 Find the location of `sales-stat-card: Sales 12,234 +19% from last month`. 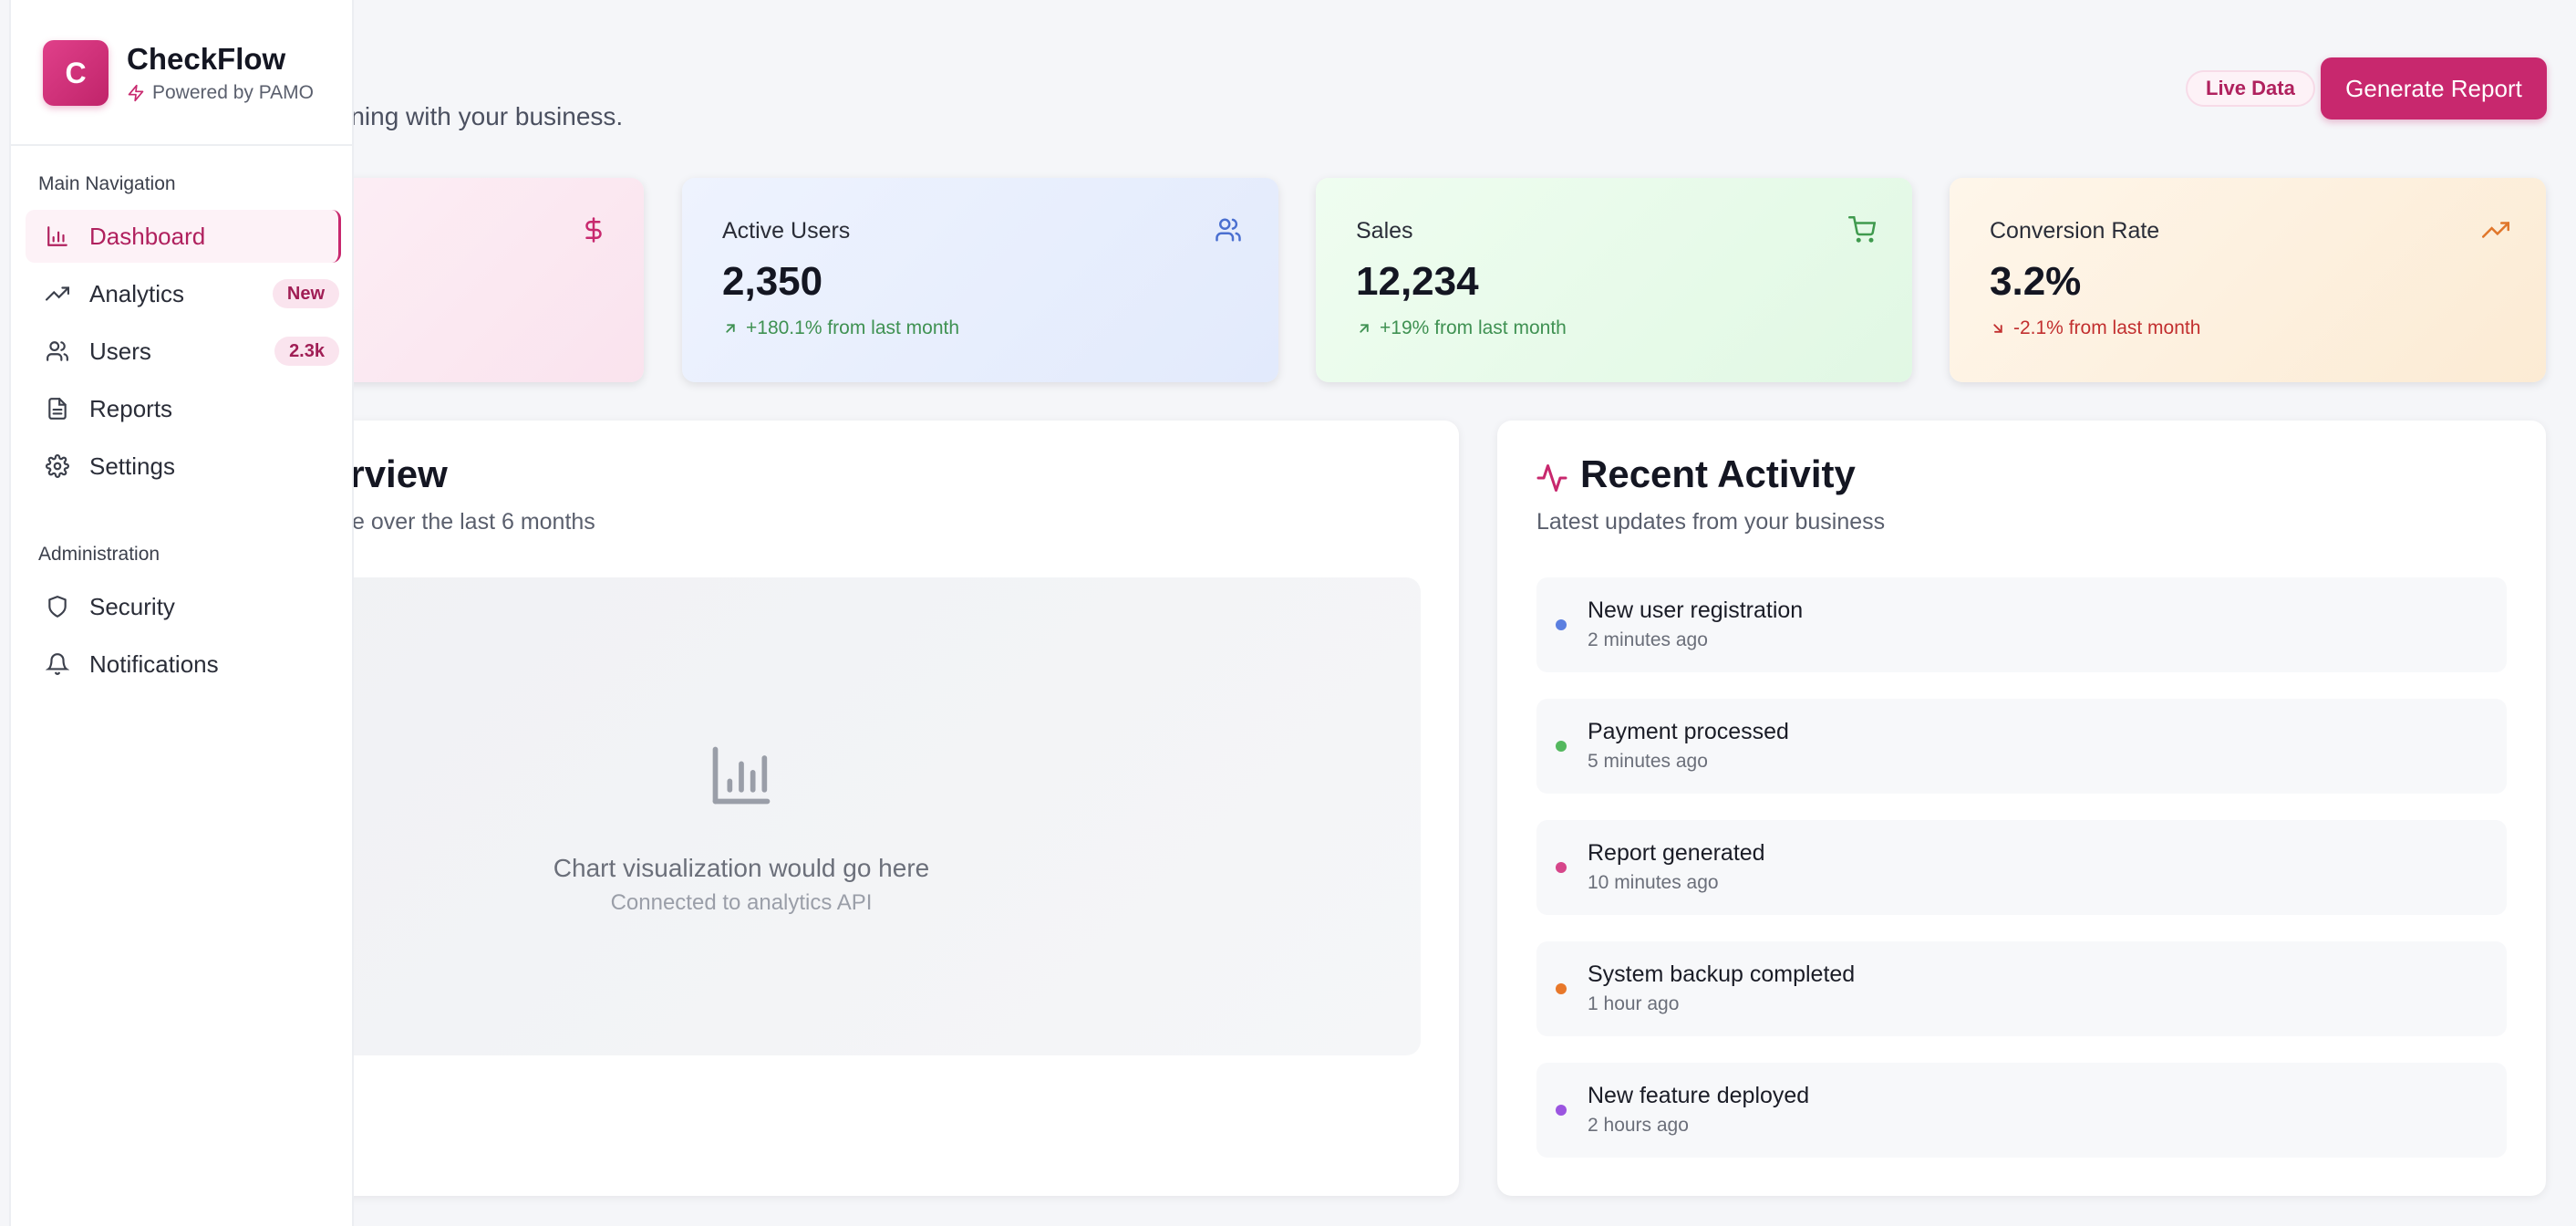

sales-stat-card: Sales 12,234 +19% from last month is located at coordinates (1614, 280).